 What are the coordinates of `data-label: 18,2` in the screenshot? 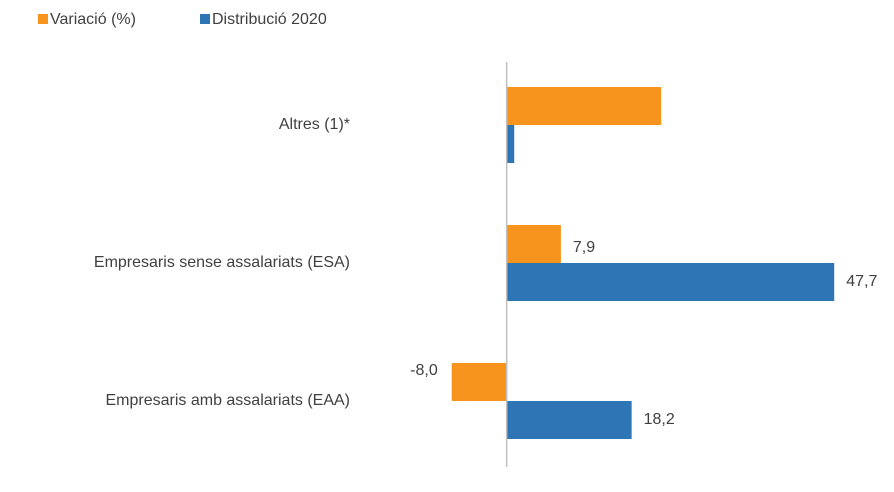 It's located at (659, 419).